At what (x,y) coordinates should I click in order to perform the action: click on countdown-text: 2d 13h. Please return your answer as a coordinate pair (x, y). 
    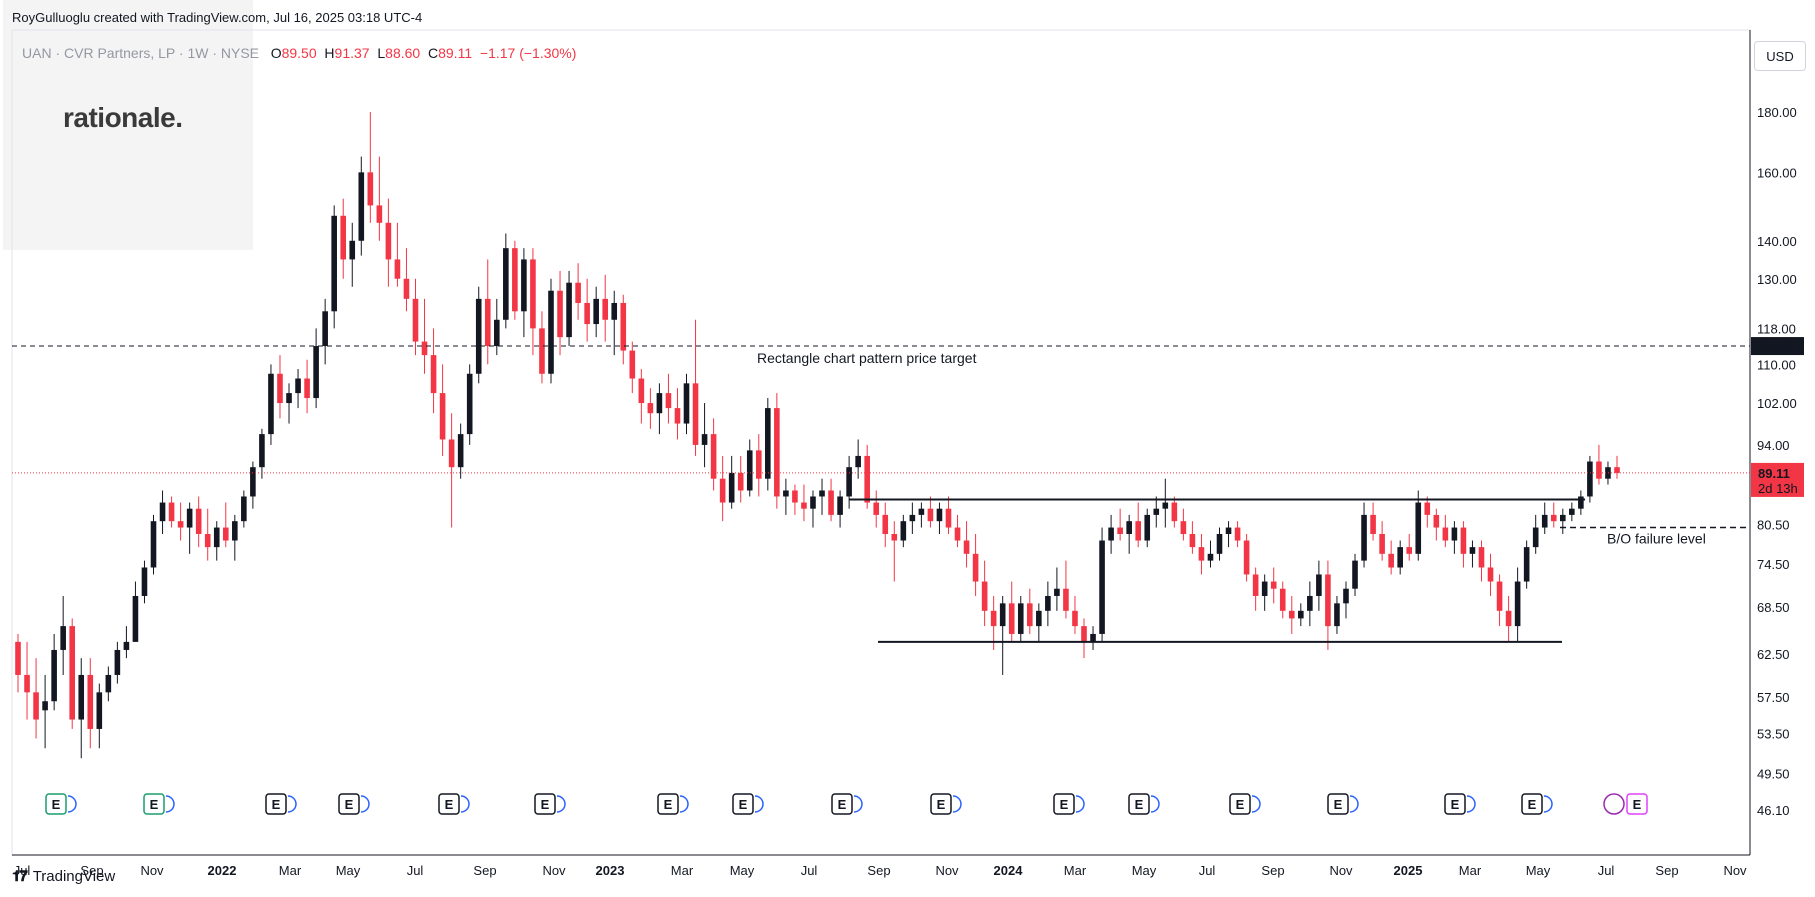
    Looking at the image, I should click on (1778, 488).